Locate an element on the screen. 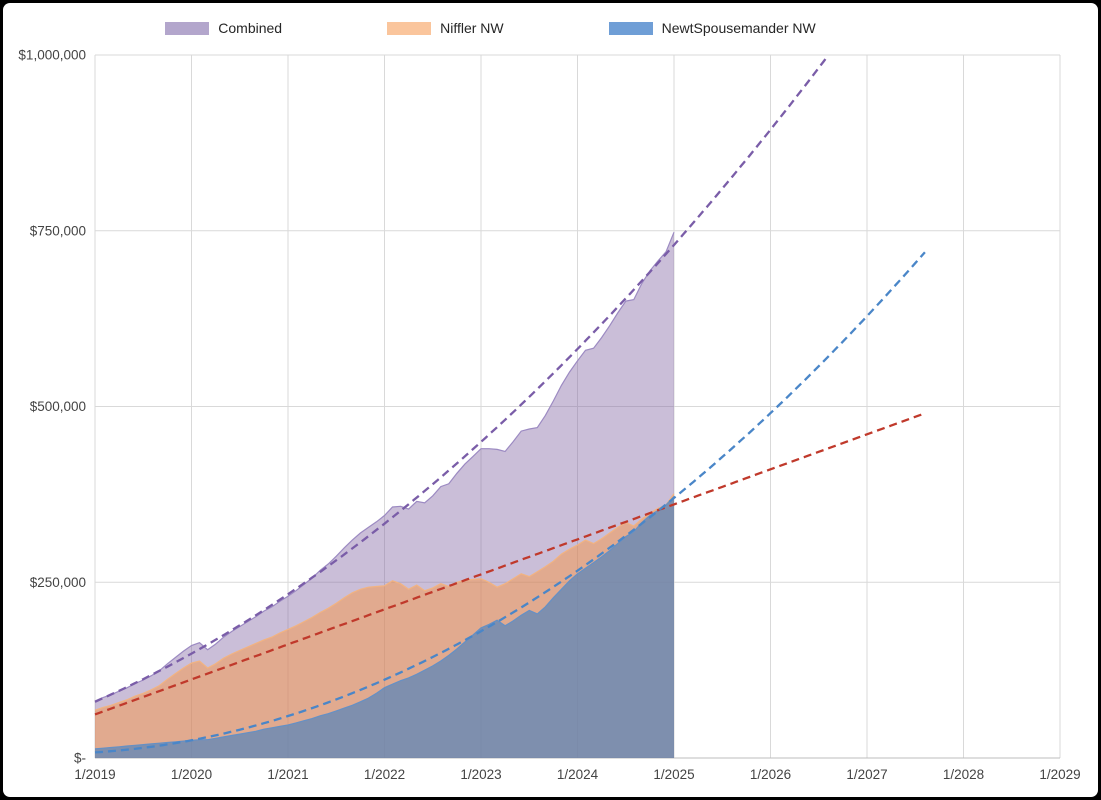 The width and height of the screenshot is (1101, 800). legend-swatch-niffler is located at coordinates (409, 28).